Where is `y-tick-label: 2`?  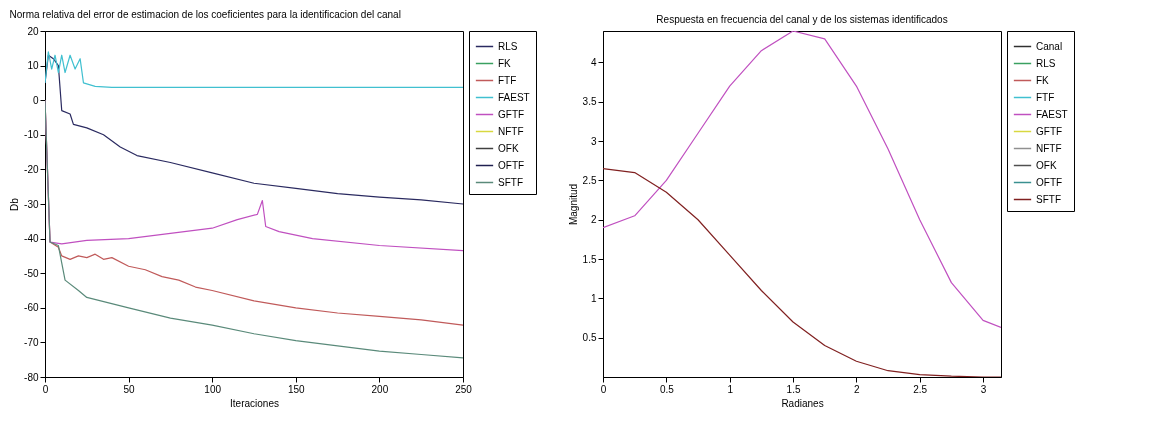
y-tick-label: 2 is located at coordinates (593, 220).